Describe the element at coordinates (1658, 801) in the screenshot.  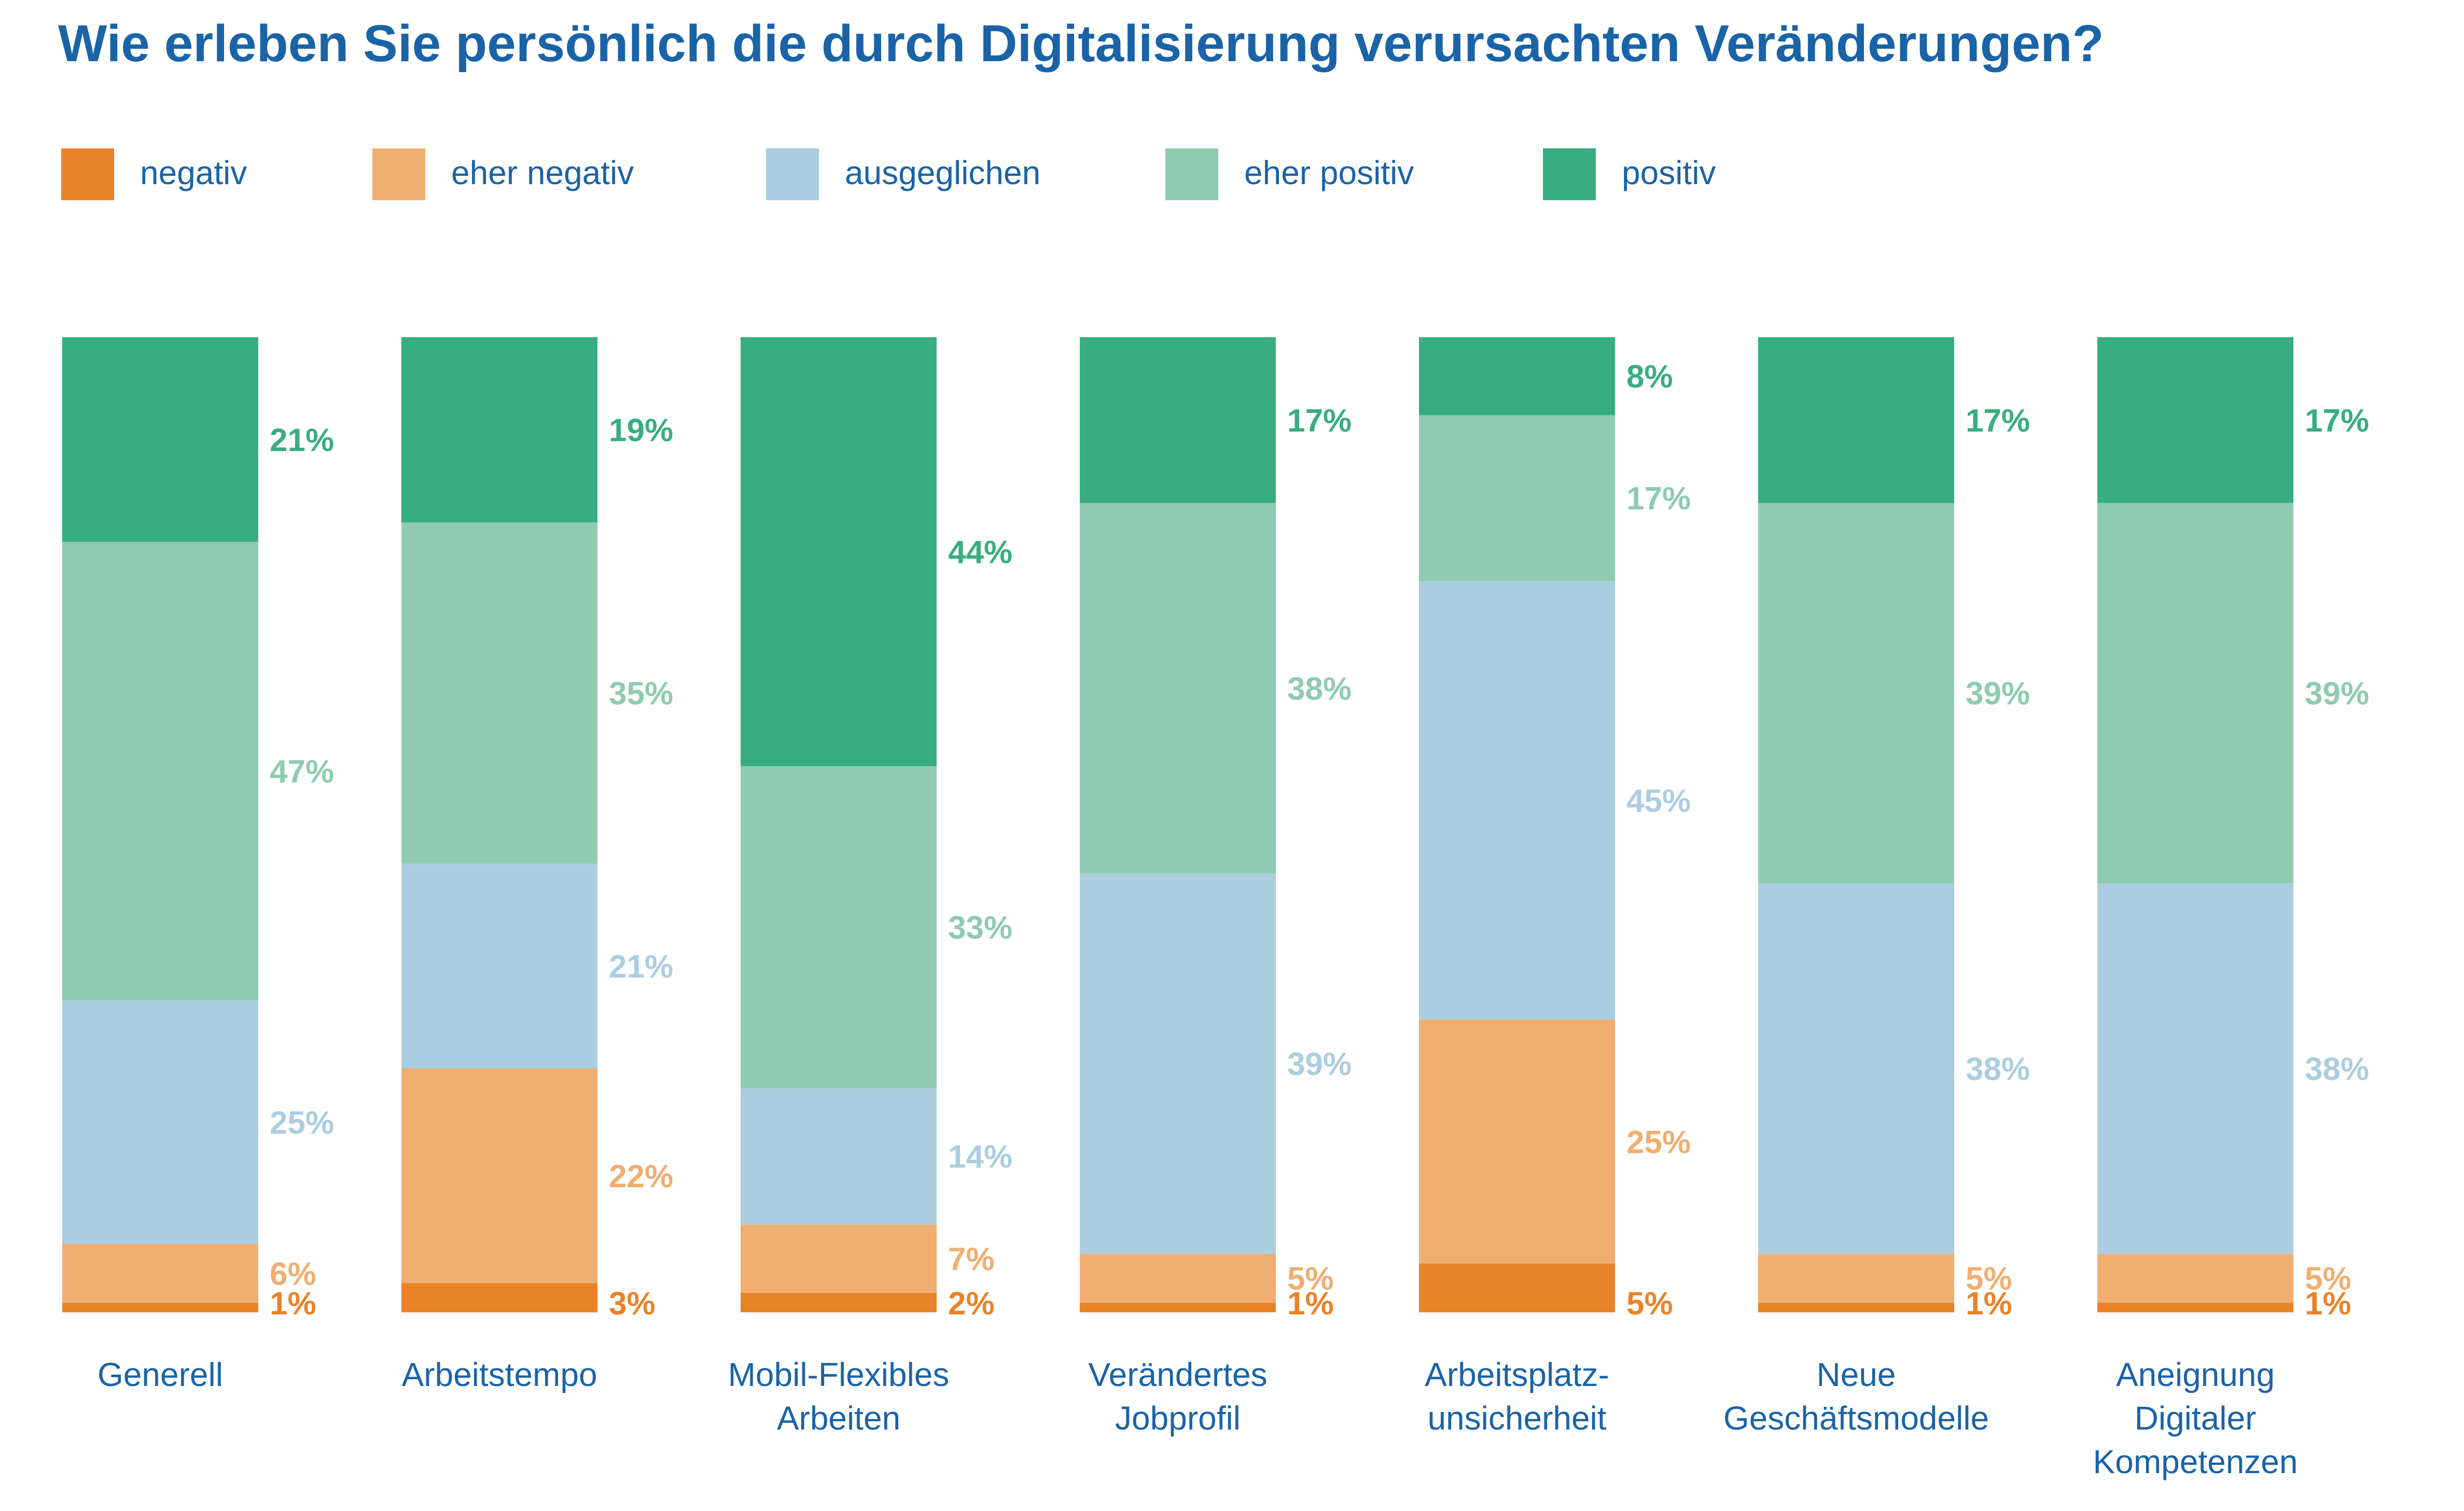
I see `data-label: 45%` at that location.